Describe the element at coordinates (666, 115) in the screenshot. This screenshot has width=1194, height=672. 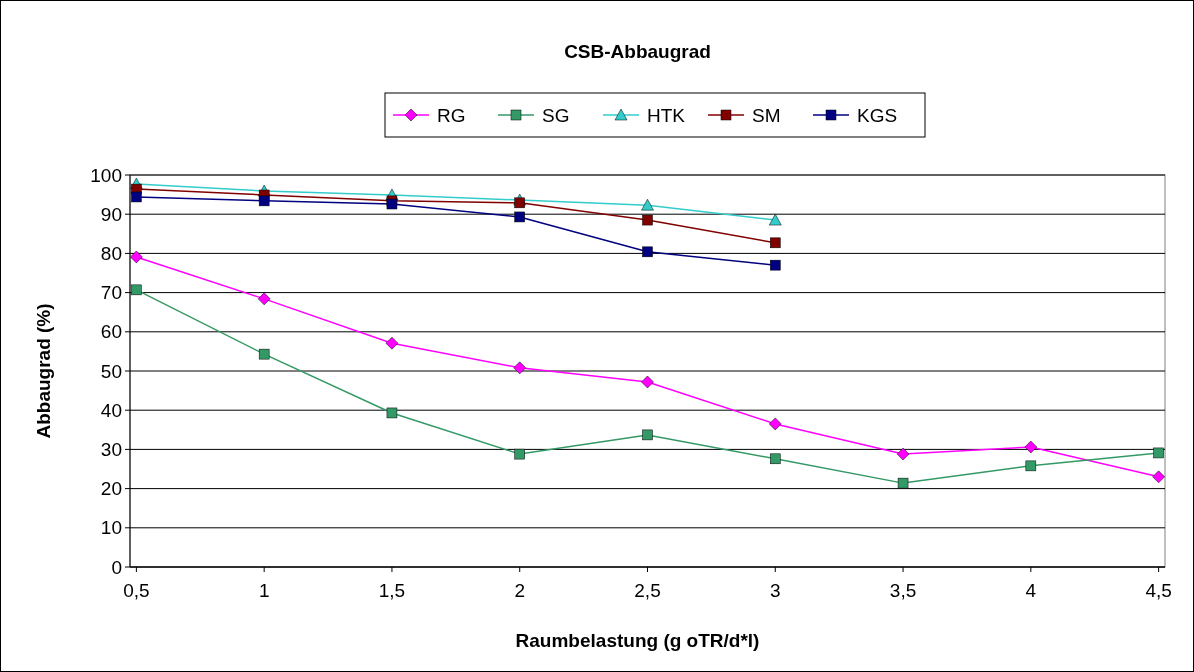
I see `legend-label: HTK` at that location.